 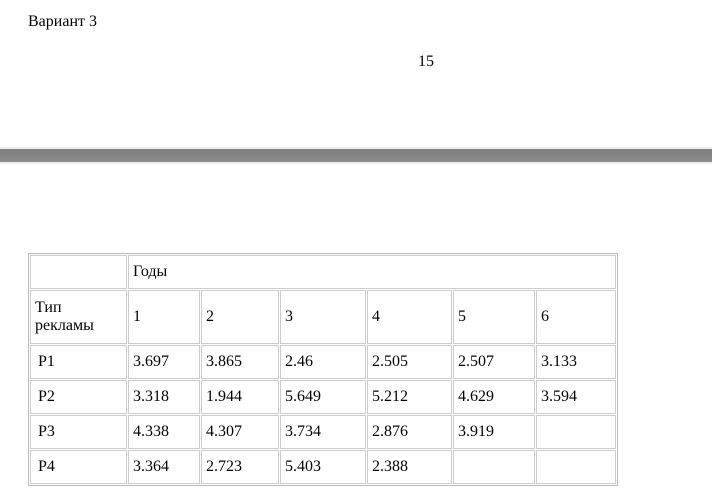 What do you see at coordinates (240, 397) in the screenshot?
I see `value-cell: 1.944` at bounding box center [240, 397].